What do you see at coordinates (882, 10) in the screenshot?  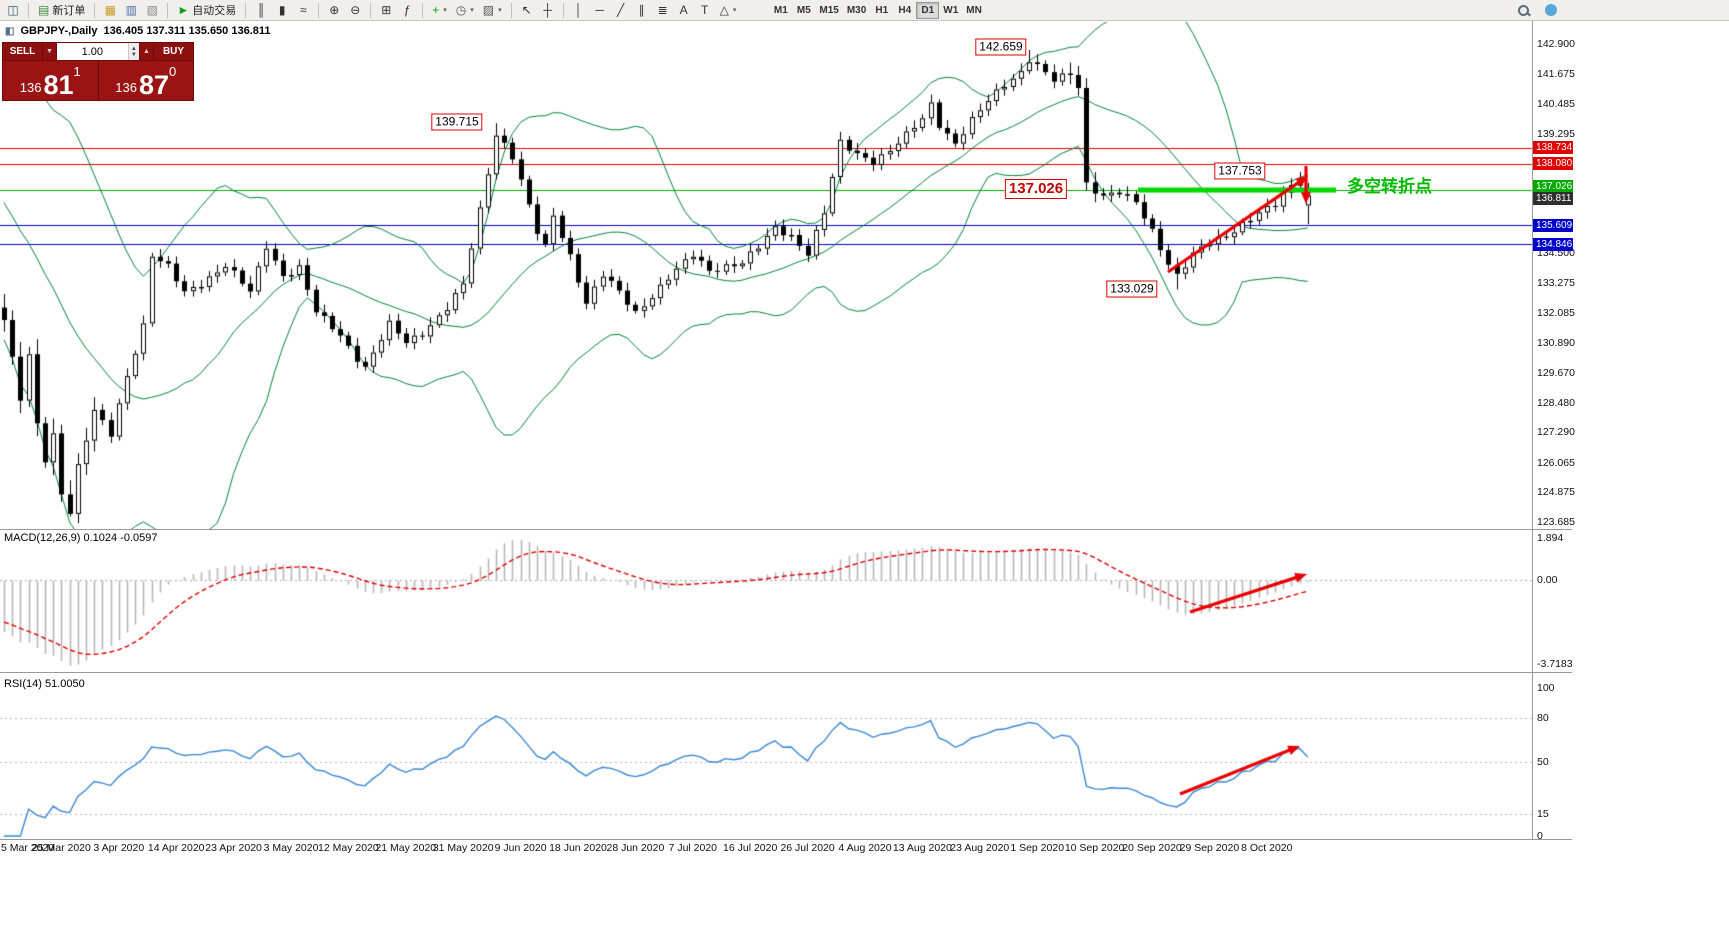 I see `timeframe-h1: H1` at bounding box center [882, 10].